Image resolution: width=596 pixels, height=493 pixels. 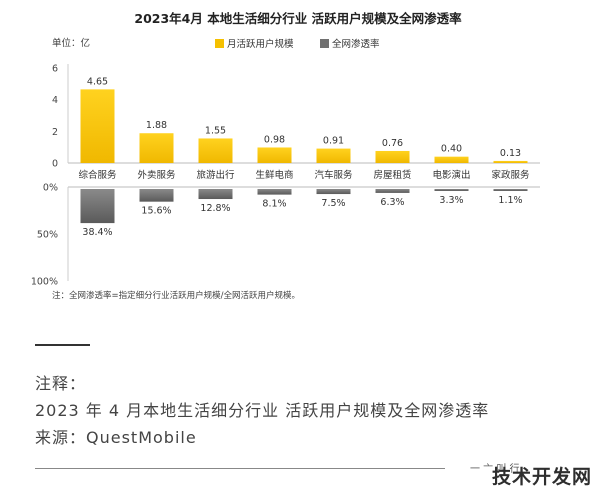 I want to click on x-tick-label: 外卖服务, so click(x=156, y=175).